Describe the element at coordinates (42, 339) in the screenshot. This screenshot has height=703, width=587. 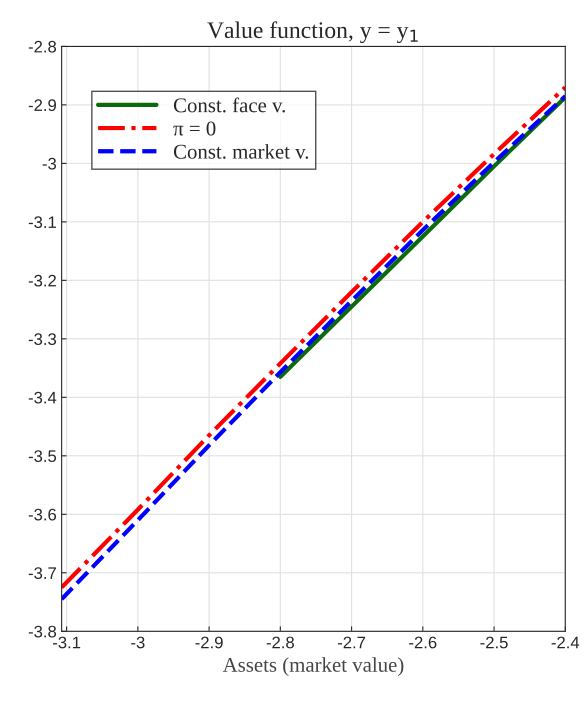
I see `y-tick-label: -3.3` at that location.